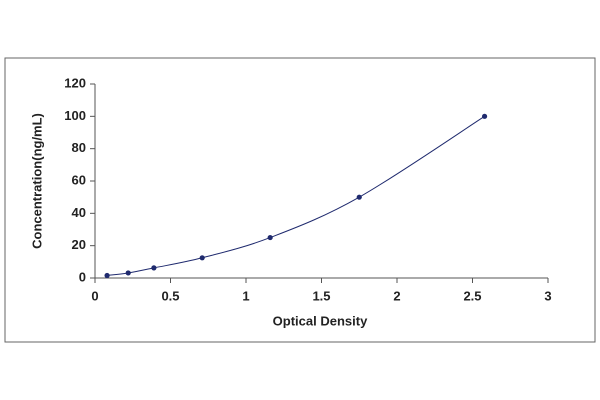 This screenshot has height=400, width=600. I want to click on x-tick-label: 0.5, so click(170, 295).